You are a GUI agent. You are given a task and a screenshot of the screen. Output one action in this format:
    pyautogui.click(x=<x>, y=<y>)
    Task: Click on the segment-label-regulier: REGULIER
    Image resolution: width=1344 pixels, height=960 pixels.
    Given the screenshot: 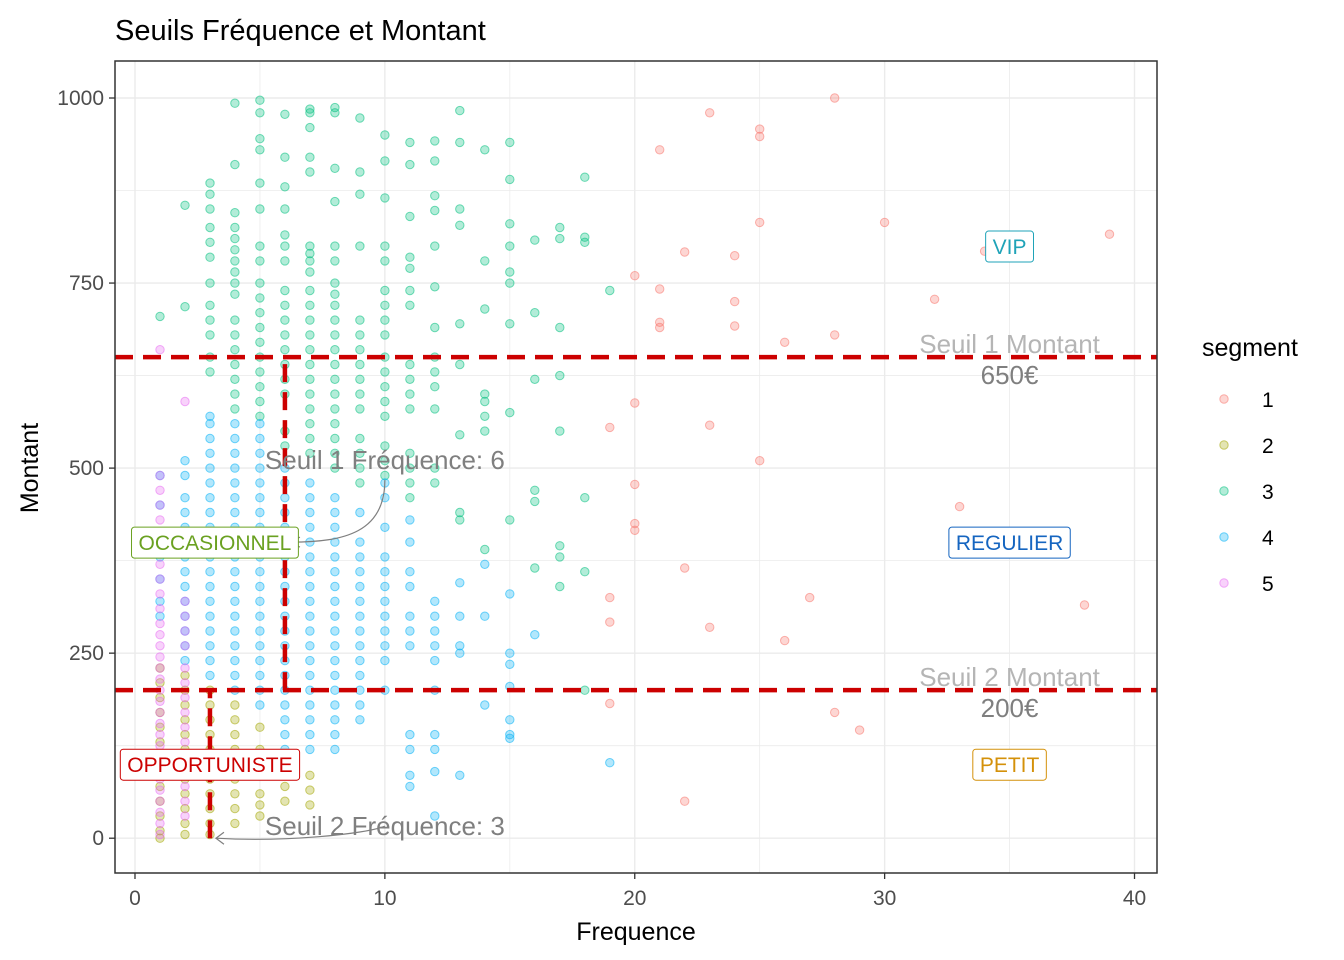 What is the action you would take?
    pyautogui.click(x=1009, y=542)
    